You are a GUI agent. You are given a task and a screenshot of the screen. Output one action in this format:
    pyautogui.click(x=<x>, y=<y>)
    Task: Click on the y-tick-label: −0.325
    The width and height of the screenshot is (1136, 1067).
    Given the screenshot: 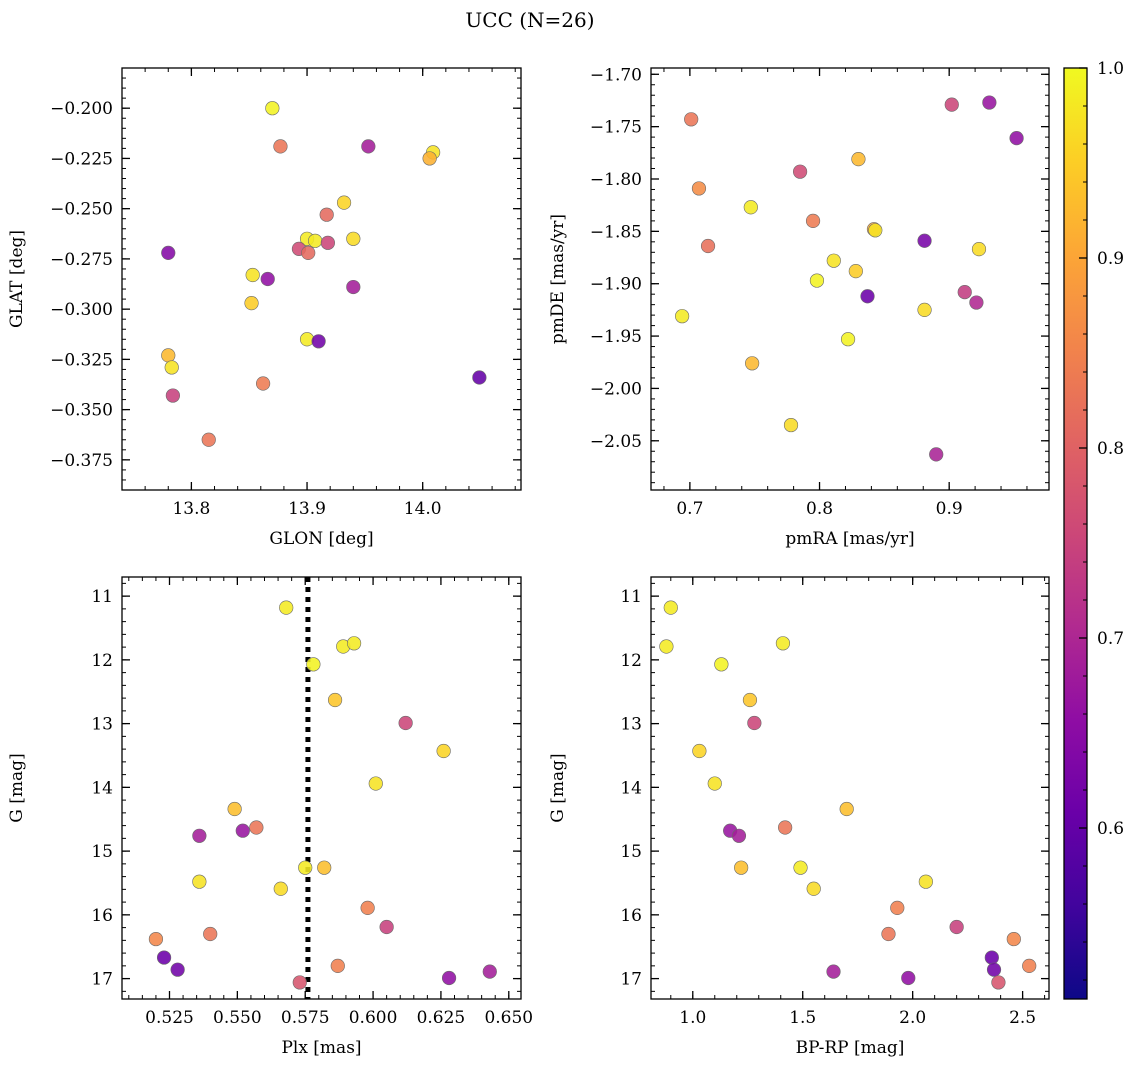 What is the action you would take?
    pyautogui.click(x=81, y=360)
    